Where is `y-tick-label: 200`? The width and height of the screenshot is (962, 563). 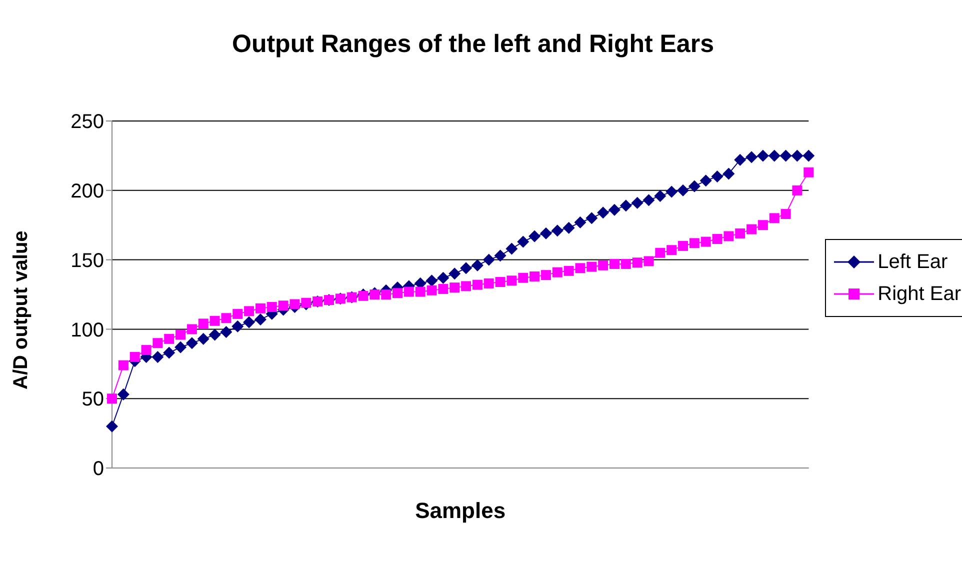 y-tick-label: 200 is located at coordinates (87, 191).